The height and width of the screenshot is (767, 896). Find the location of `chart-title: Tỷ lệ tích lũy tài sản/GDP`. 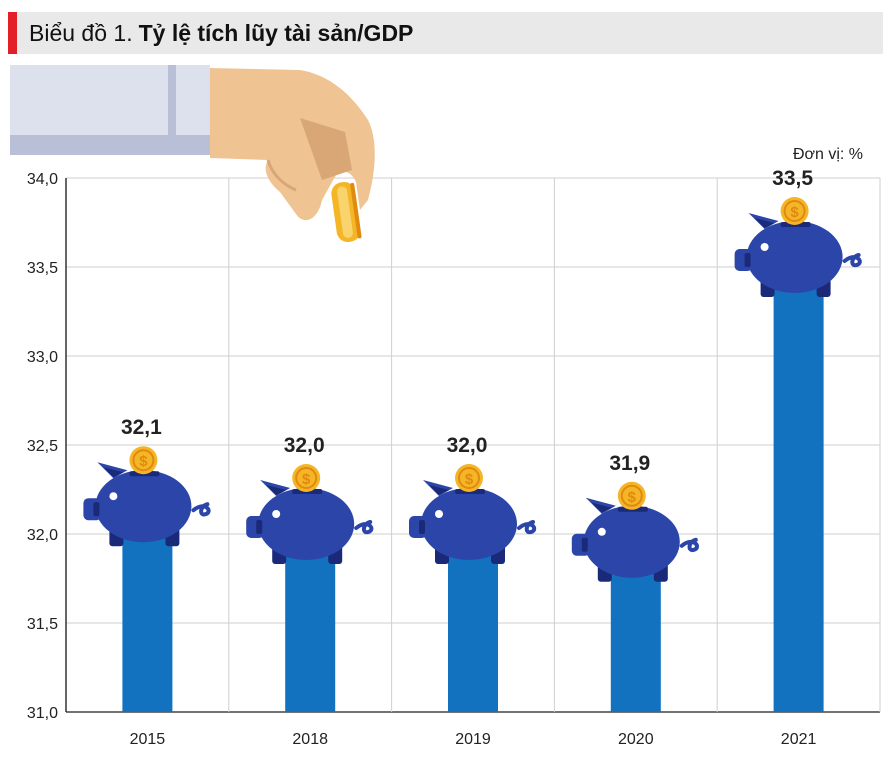

chart-title: Tỷ lệ tích lũy tài sản/GDP is located at coordinates (276, 32).